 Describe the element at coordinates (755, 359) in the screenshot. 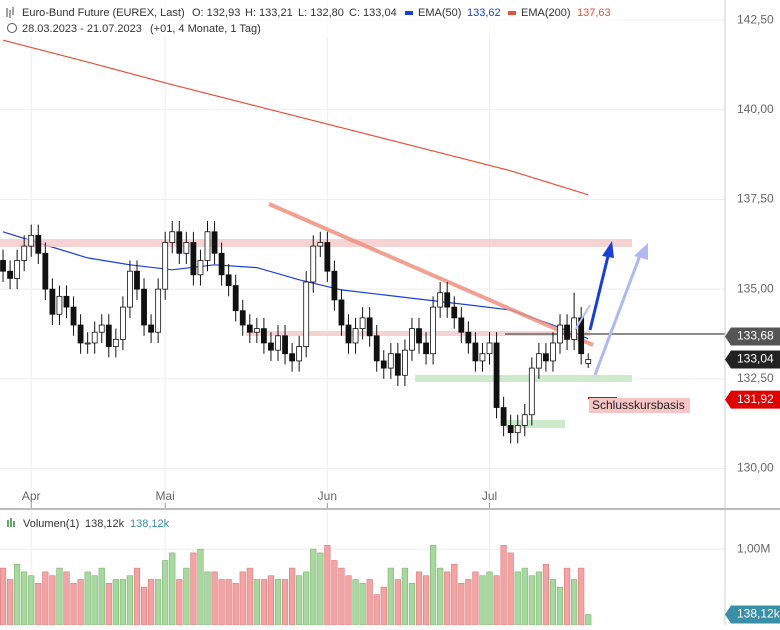

I see `price-marker-label: 133,04` at that location.